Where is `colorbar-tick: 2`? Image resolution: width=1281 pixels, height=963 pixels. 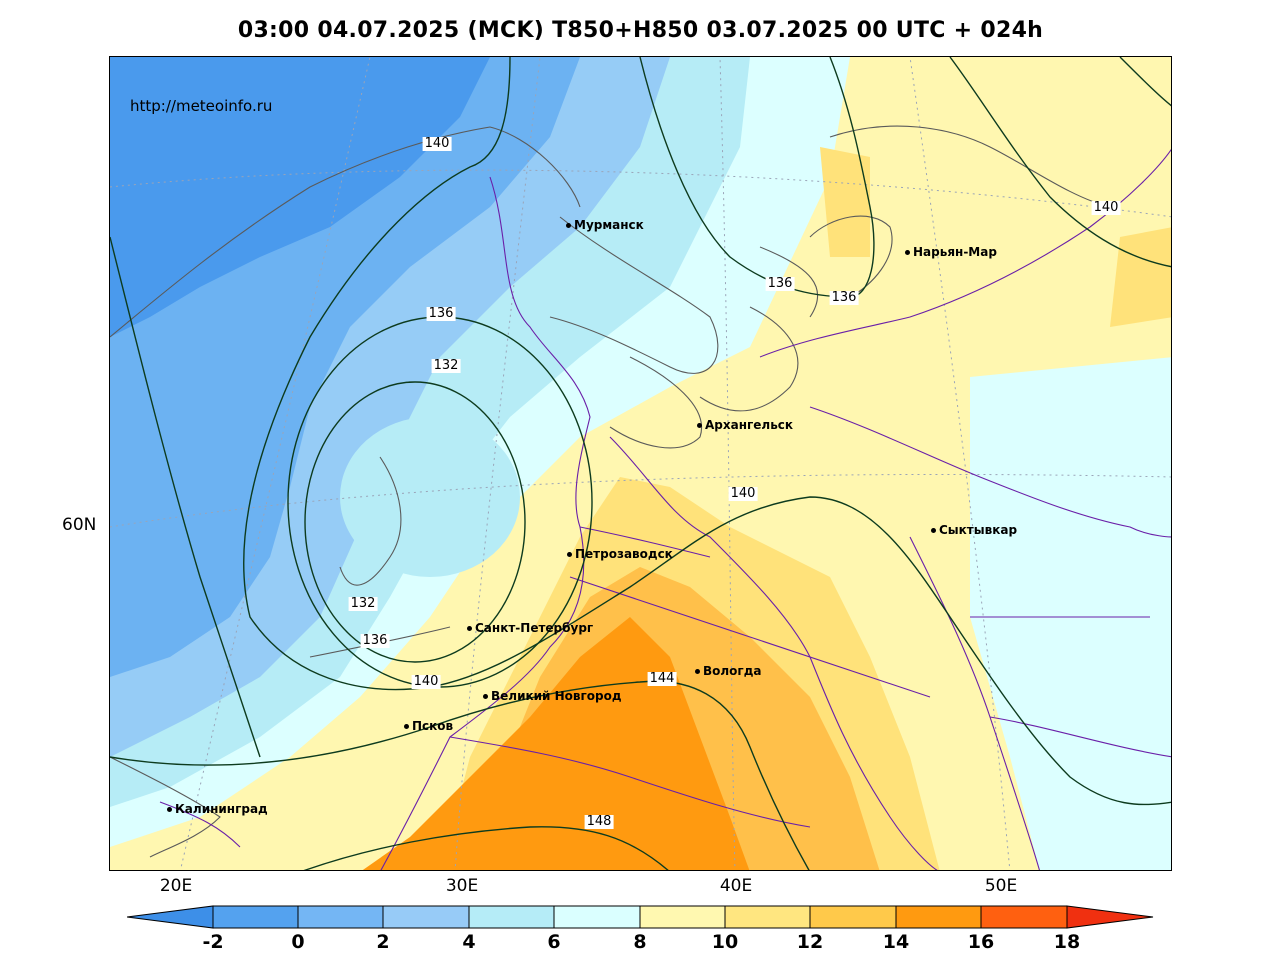 colorbar-tick: 2 is located at coordinates (383, 942).